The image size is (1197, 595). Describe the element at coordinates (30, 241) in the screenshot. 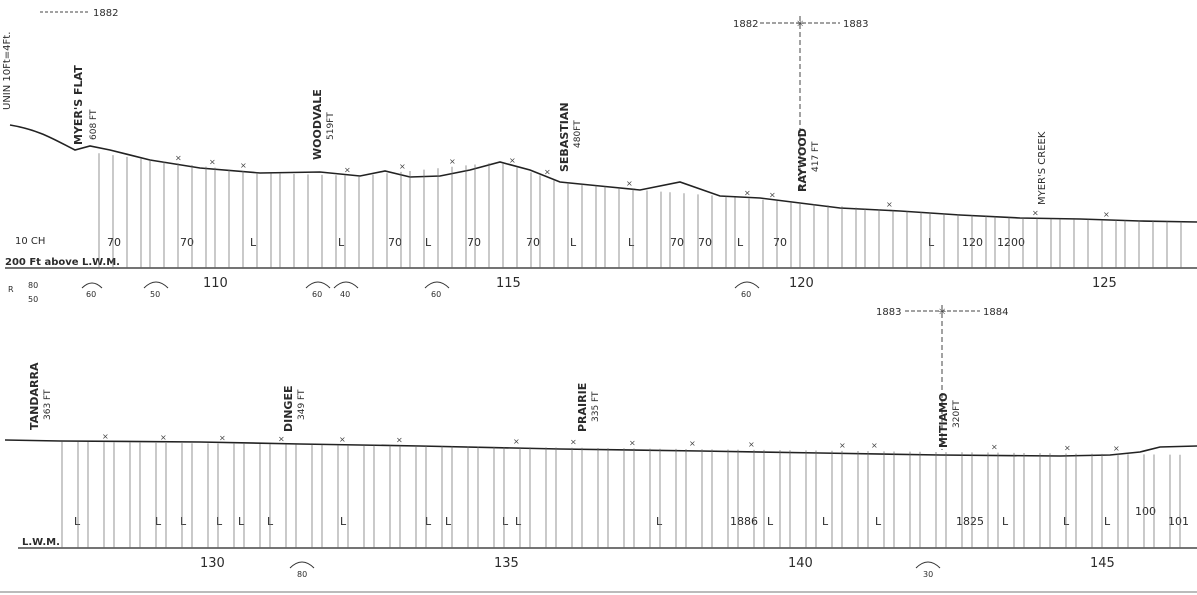

I see `datum-top-label: 10 CH` at that location.